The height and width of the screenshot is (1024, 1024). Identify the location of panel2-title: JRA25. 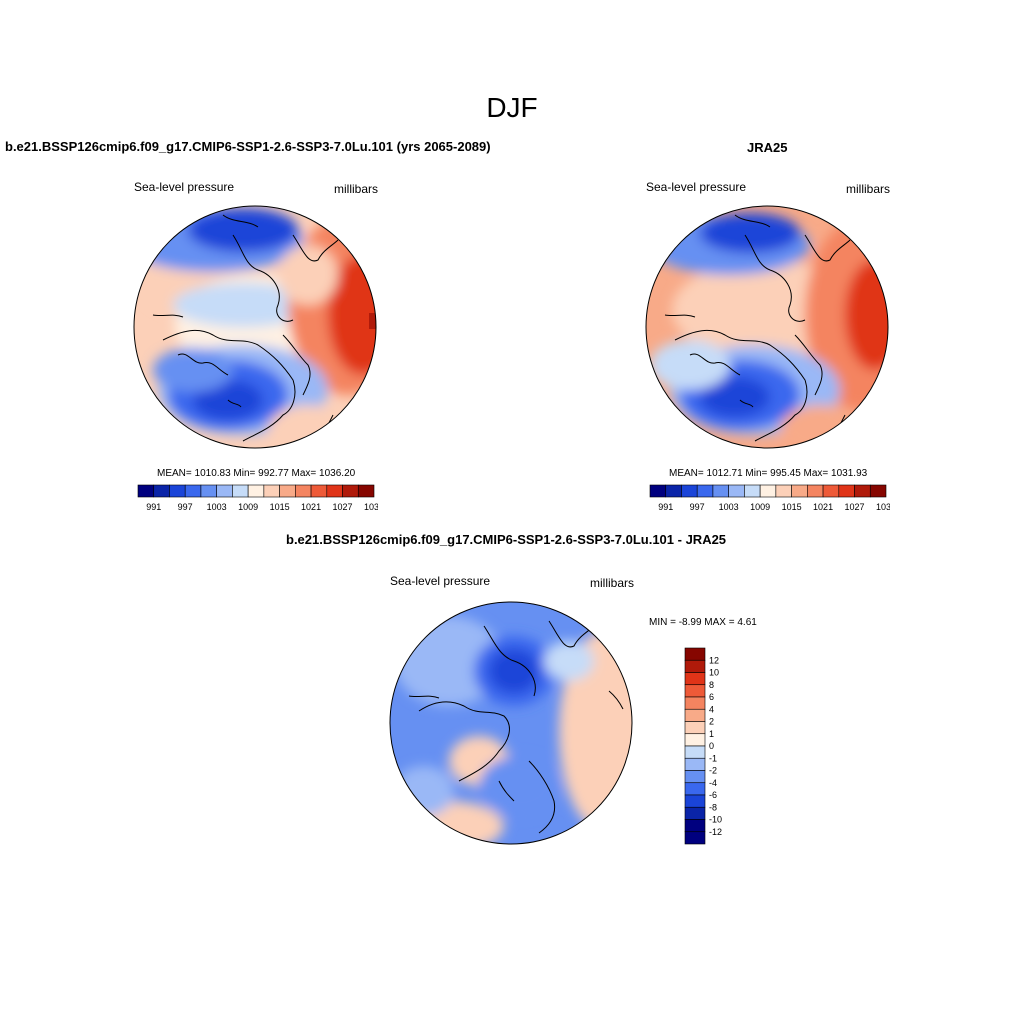
(767, 147).